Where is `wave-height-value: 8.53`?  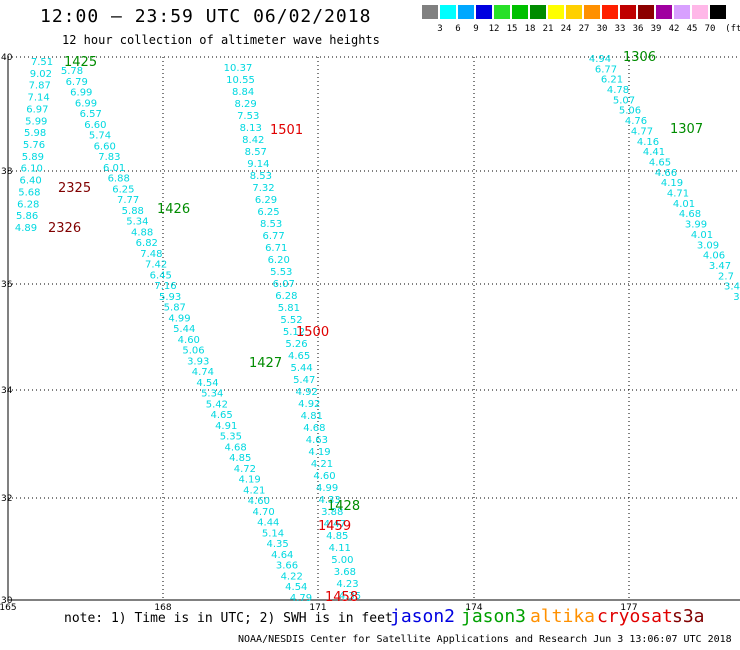 wave-height-value: 8.53 is located at coordinates (271, 224).